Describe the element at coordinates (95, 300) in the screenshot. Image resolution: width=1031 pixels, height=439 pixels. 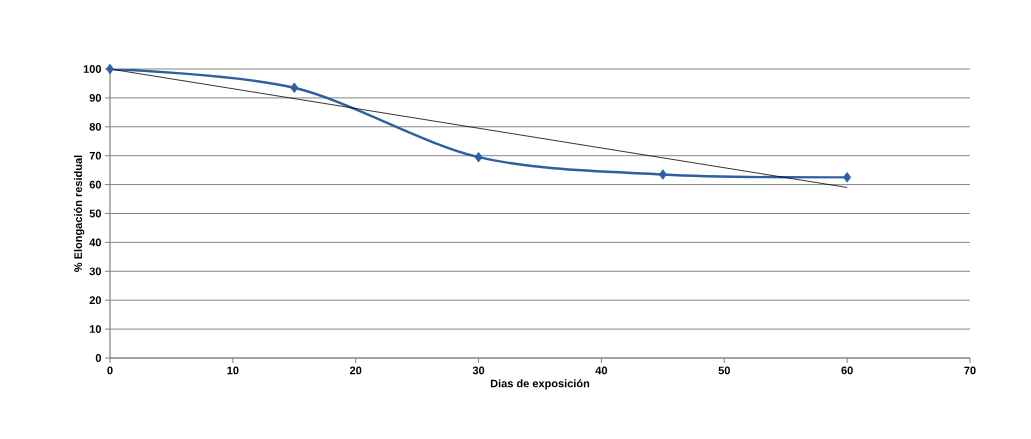
I see `y-tick-label: 20` at that location.